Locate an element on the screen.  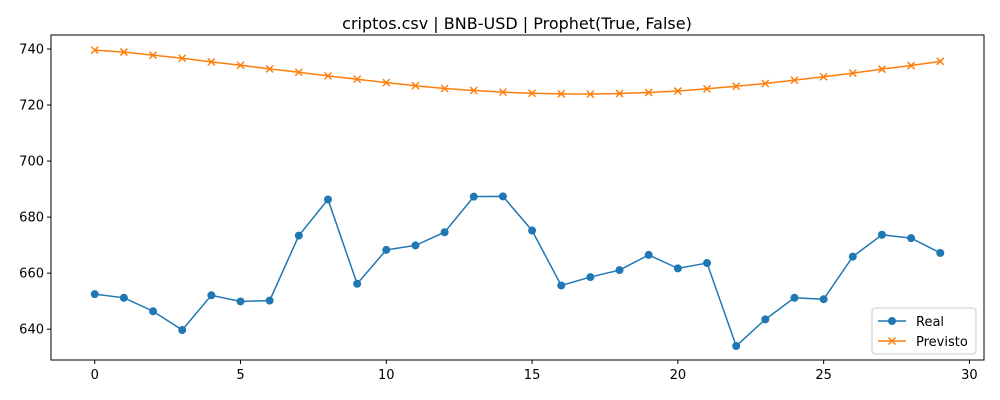
x-tick-label: 15 is located at coordinates (532, 375).